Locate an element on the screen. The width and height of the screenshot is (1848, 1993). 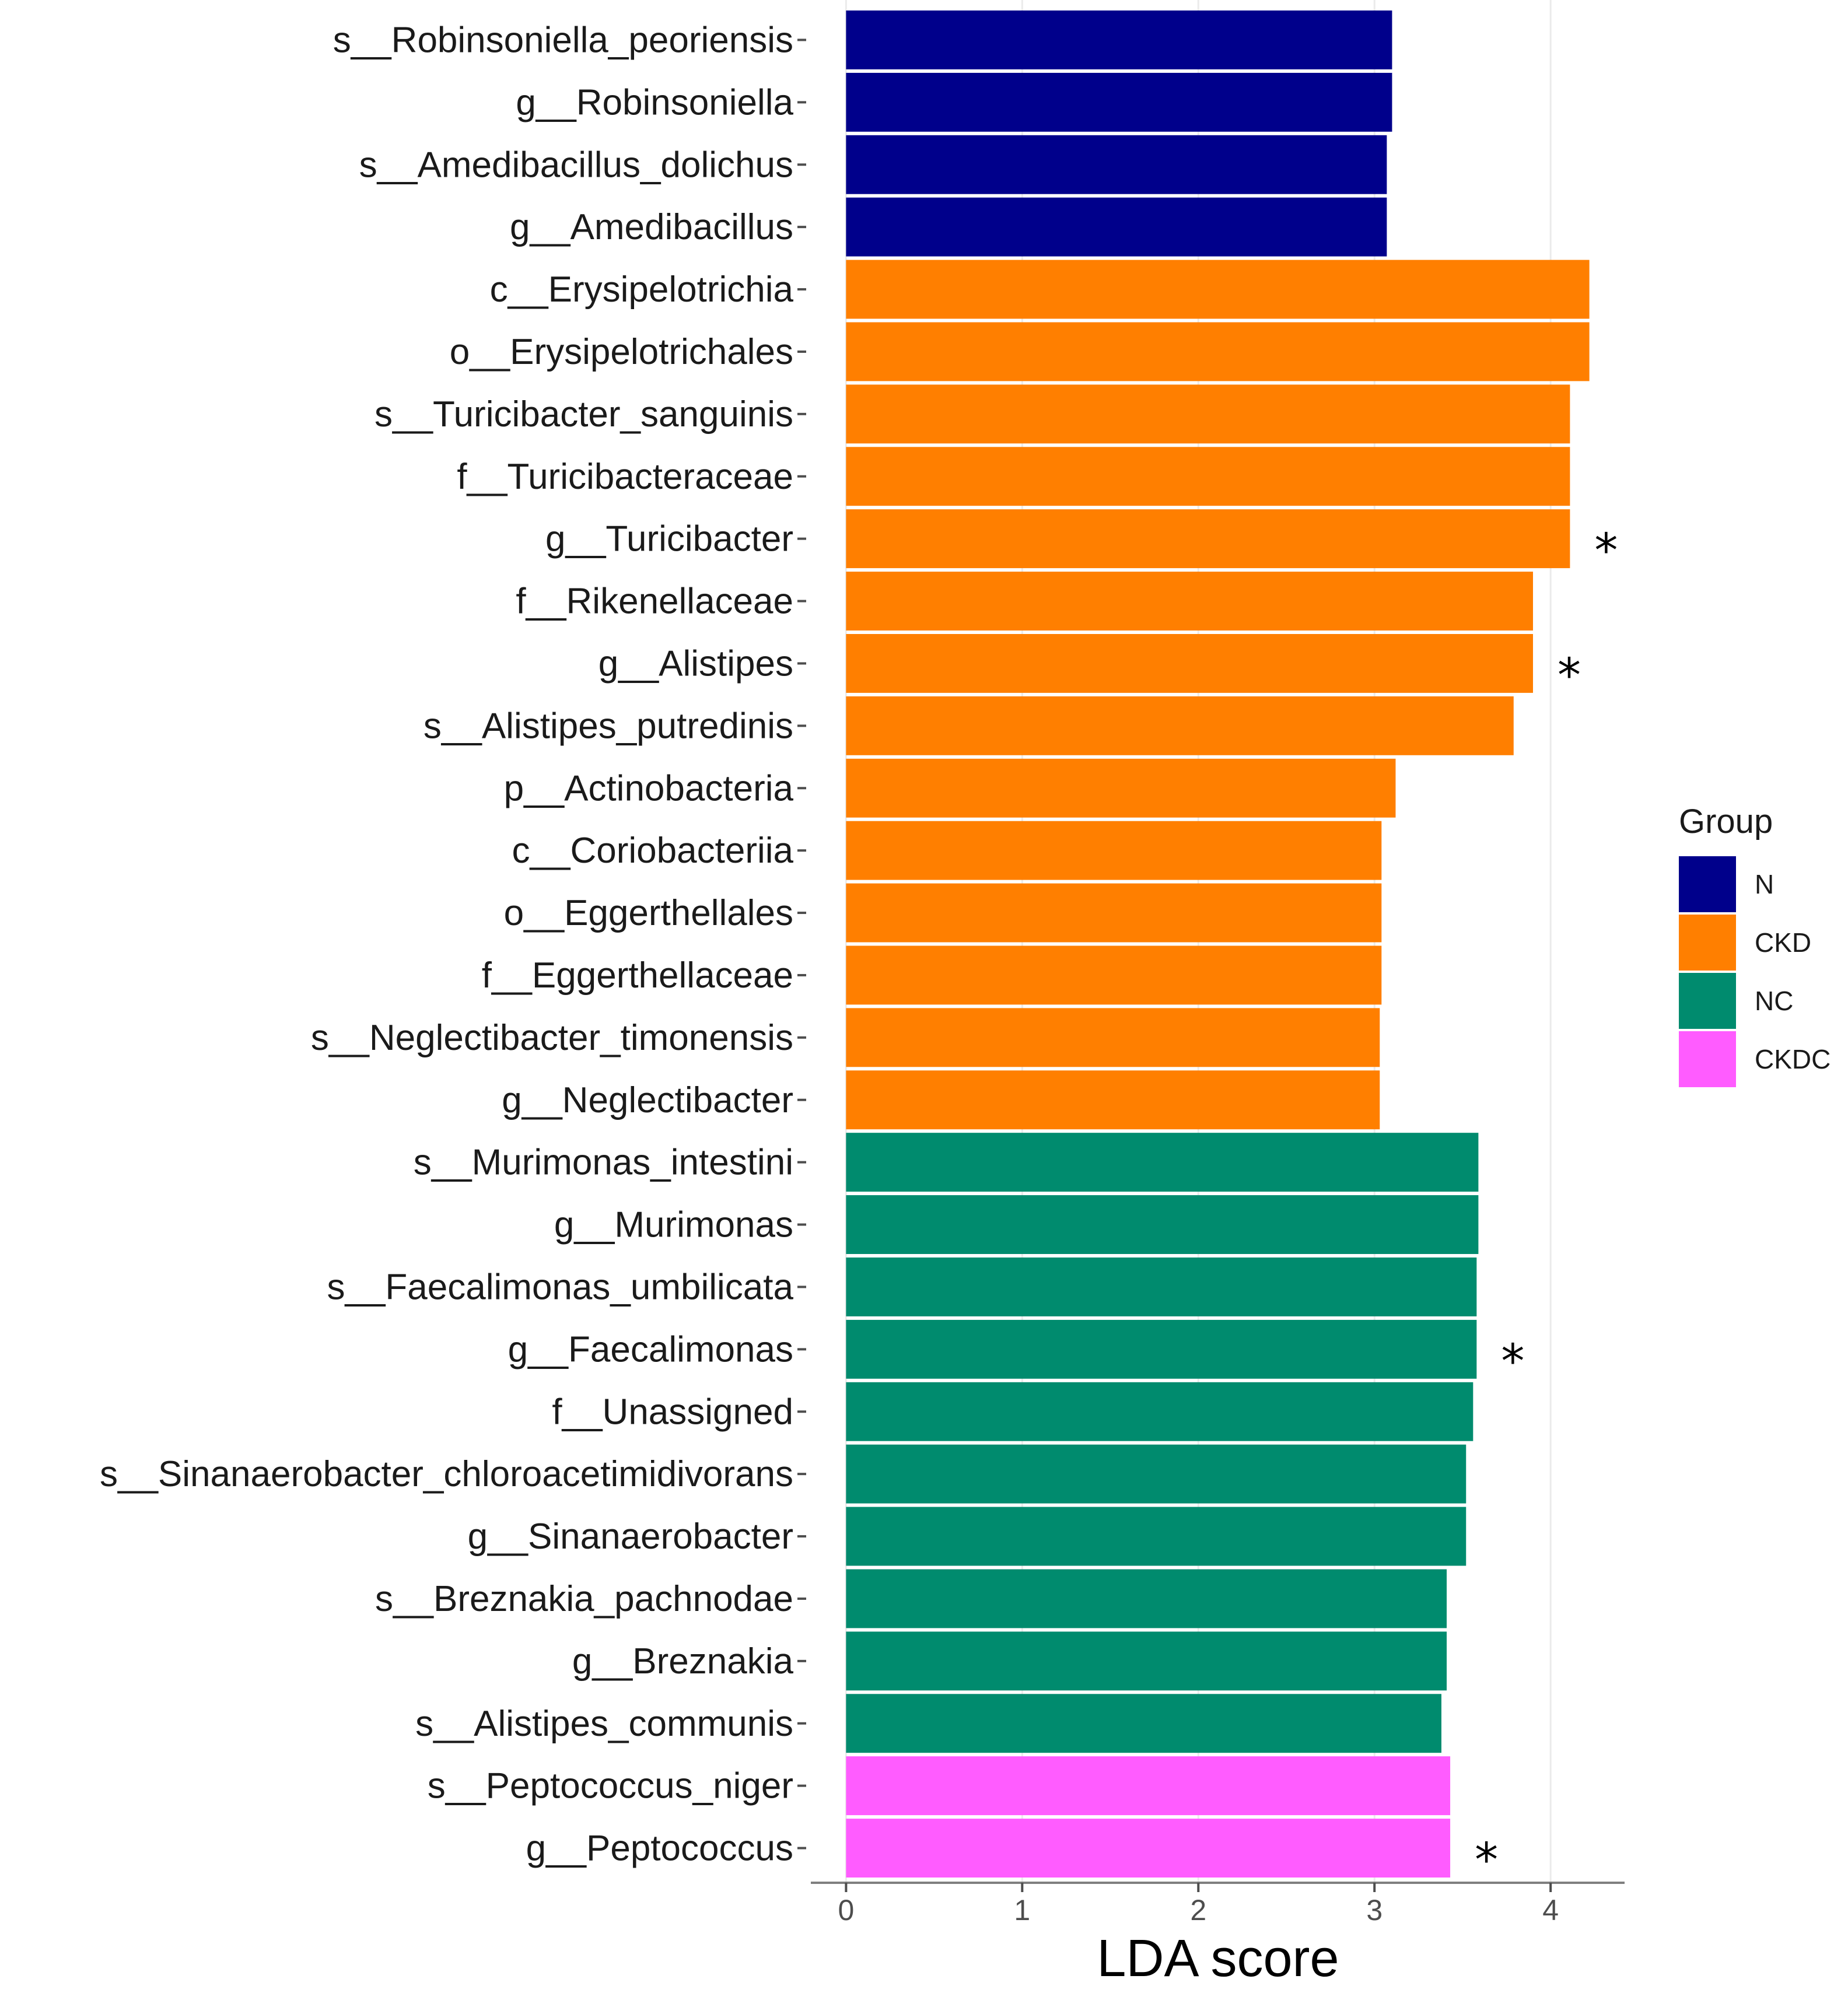
bar-g__Alistipes is located at coordinates (1189, 664).